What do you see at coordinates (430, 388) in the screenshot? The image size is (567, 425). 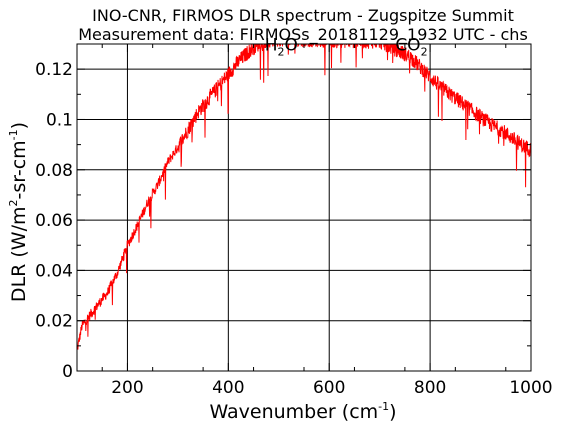 I see `x-tick-label: 800` at bounding box center [430, 388].